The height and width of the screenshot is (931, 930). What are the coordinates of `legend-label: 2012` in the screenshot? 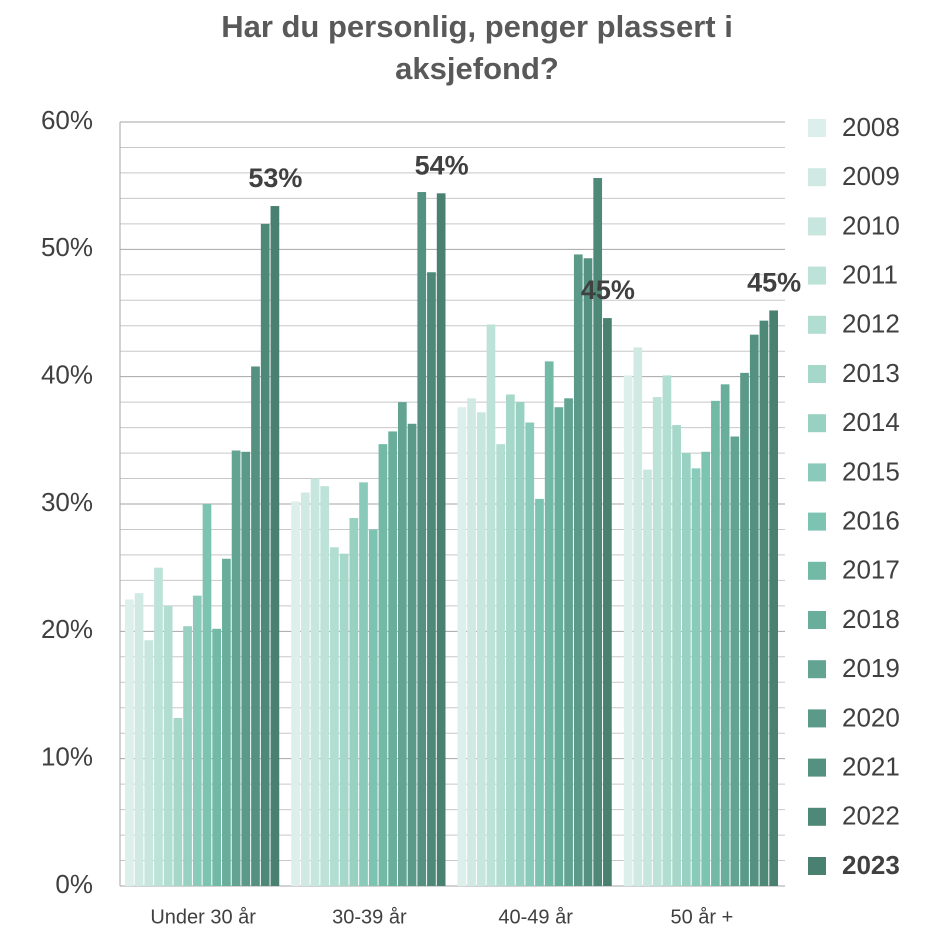 It's located at (871, 324).